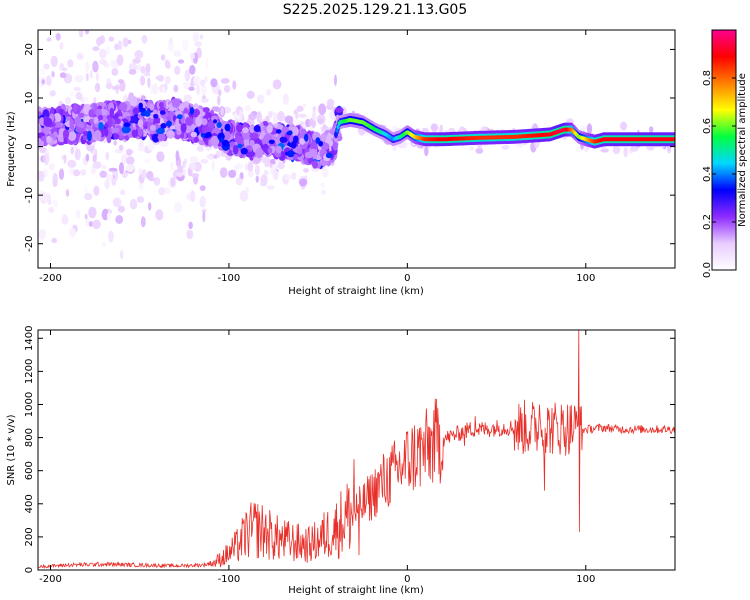 The image size is (750, 600). What do you see at coordinates (719, 174) in the screenshot?
I see `colorbar-ticks: 0.0 0.2 0.4 0.6 0.8` at bounding box center [719, 174].